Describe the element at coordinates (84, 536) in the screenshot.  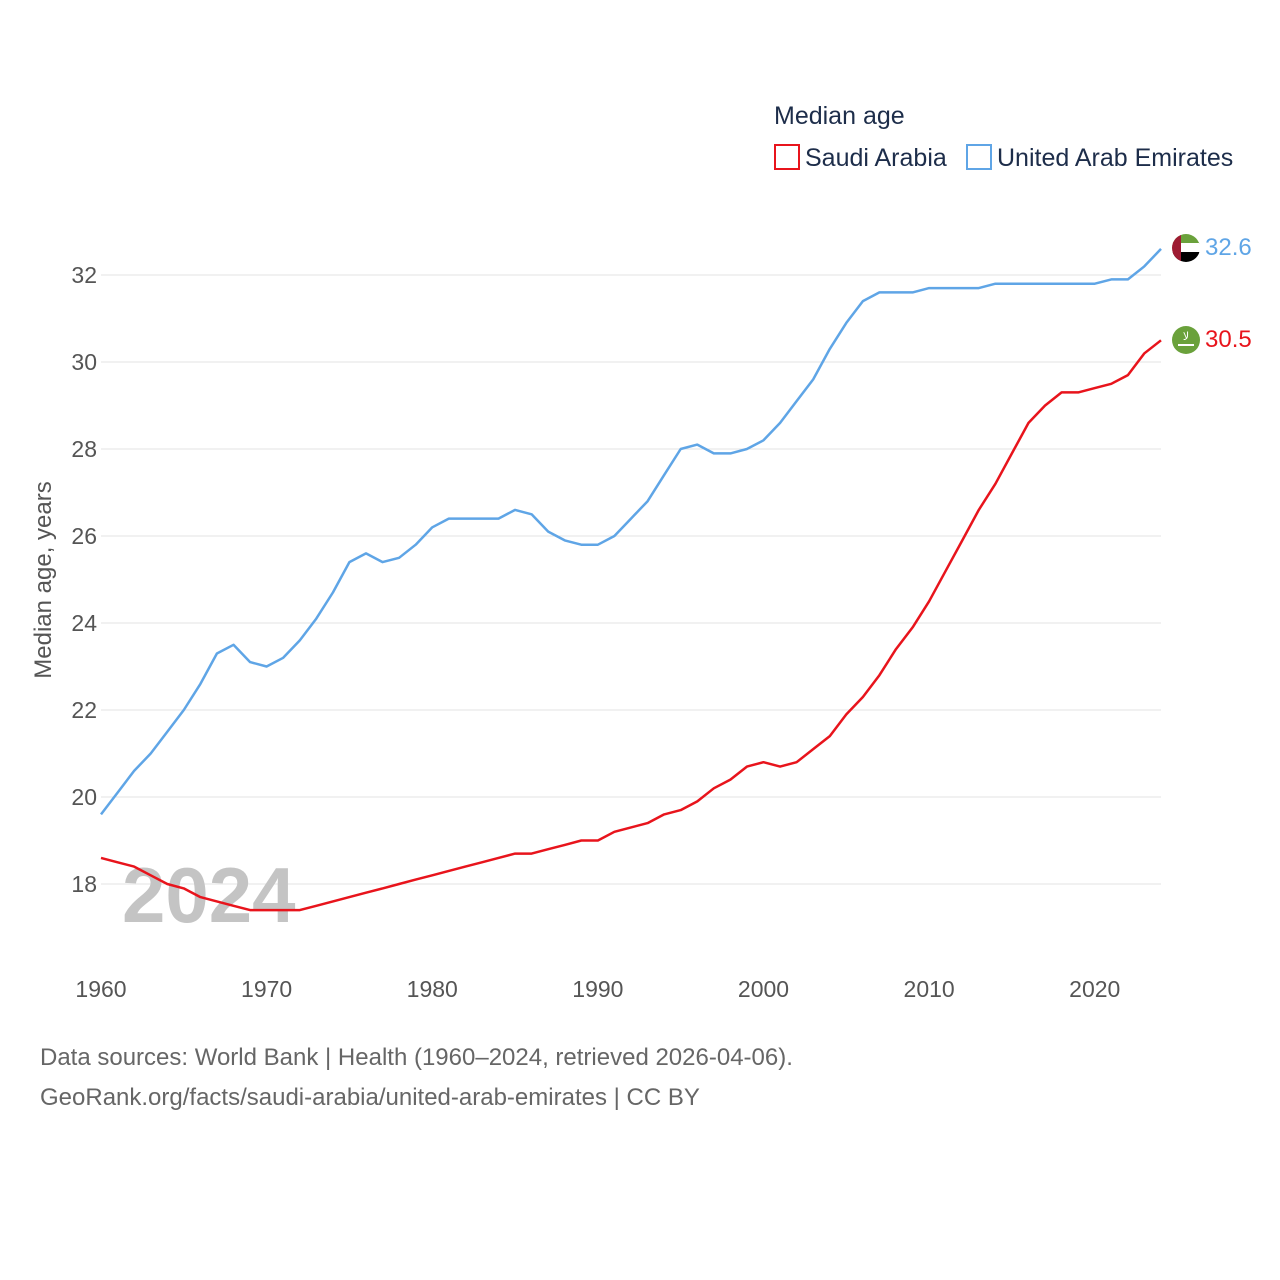
I see `y-tick-label-26: 26` at that location.